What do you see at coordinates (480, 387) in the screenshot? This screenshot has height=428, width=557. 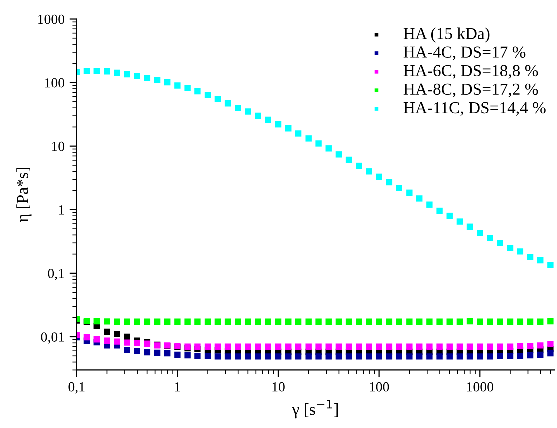 I see `x-tick-label: 1000` at bounding box center [480, 387].